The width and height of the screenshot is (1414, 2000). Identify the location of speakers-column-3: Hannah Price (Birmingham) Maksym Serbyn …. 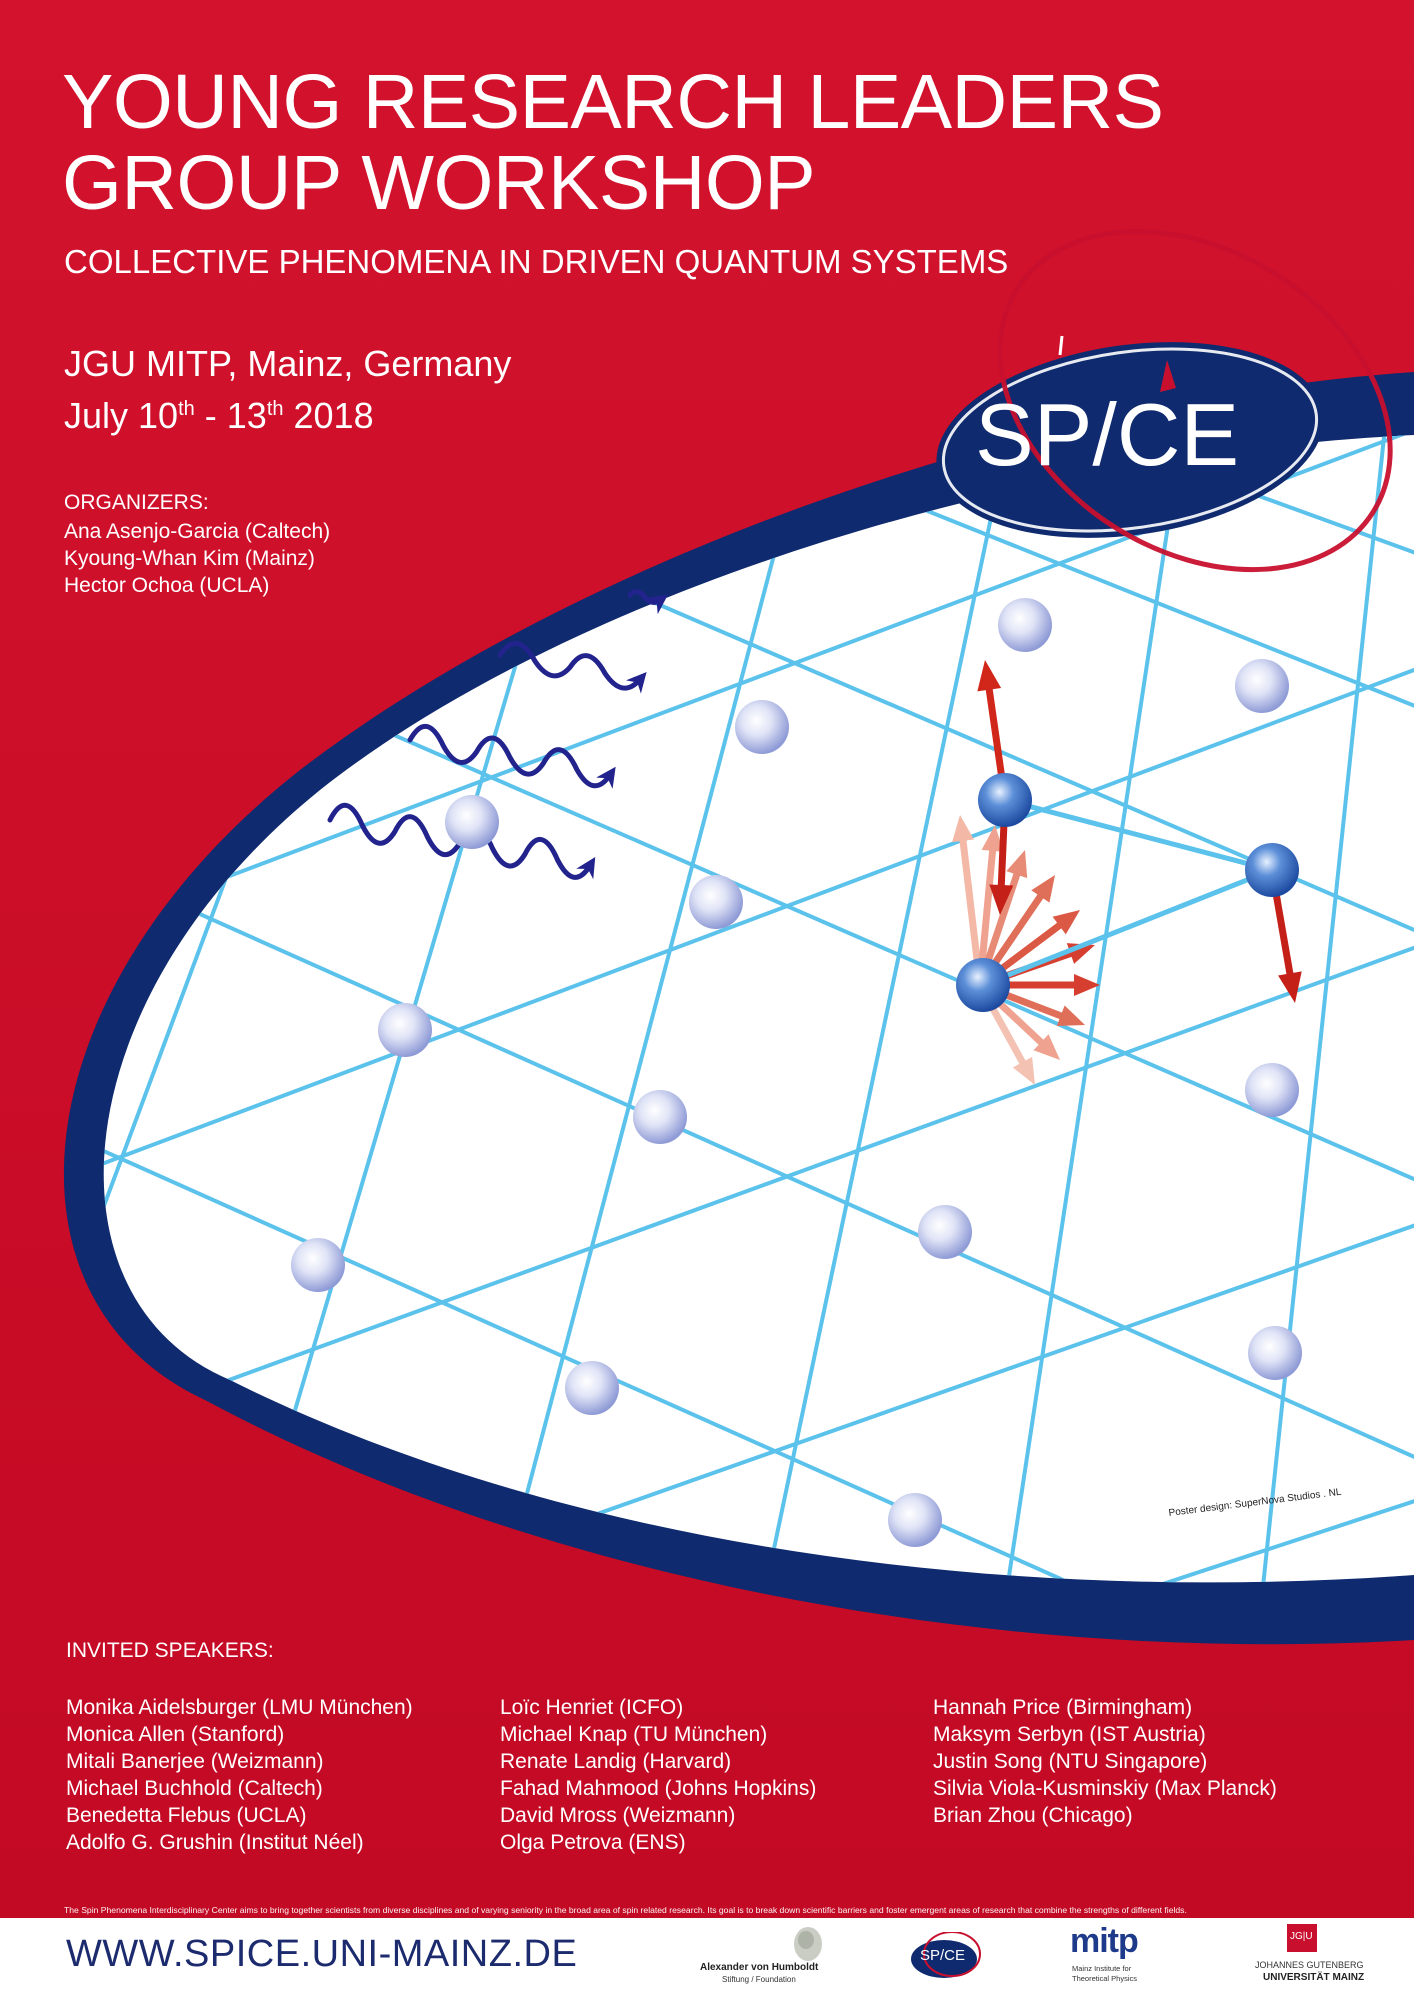
(1105, 1761).